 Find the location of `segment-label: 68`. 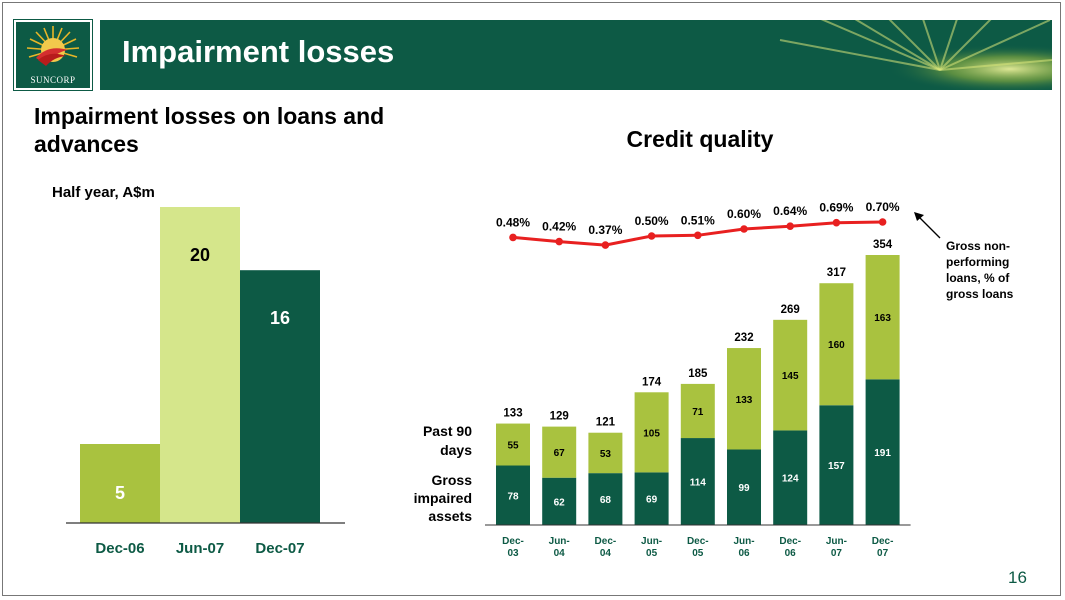

segment-label: 68 is located at coordinates (606, 500).